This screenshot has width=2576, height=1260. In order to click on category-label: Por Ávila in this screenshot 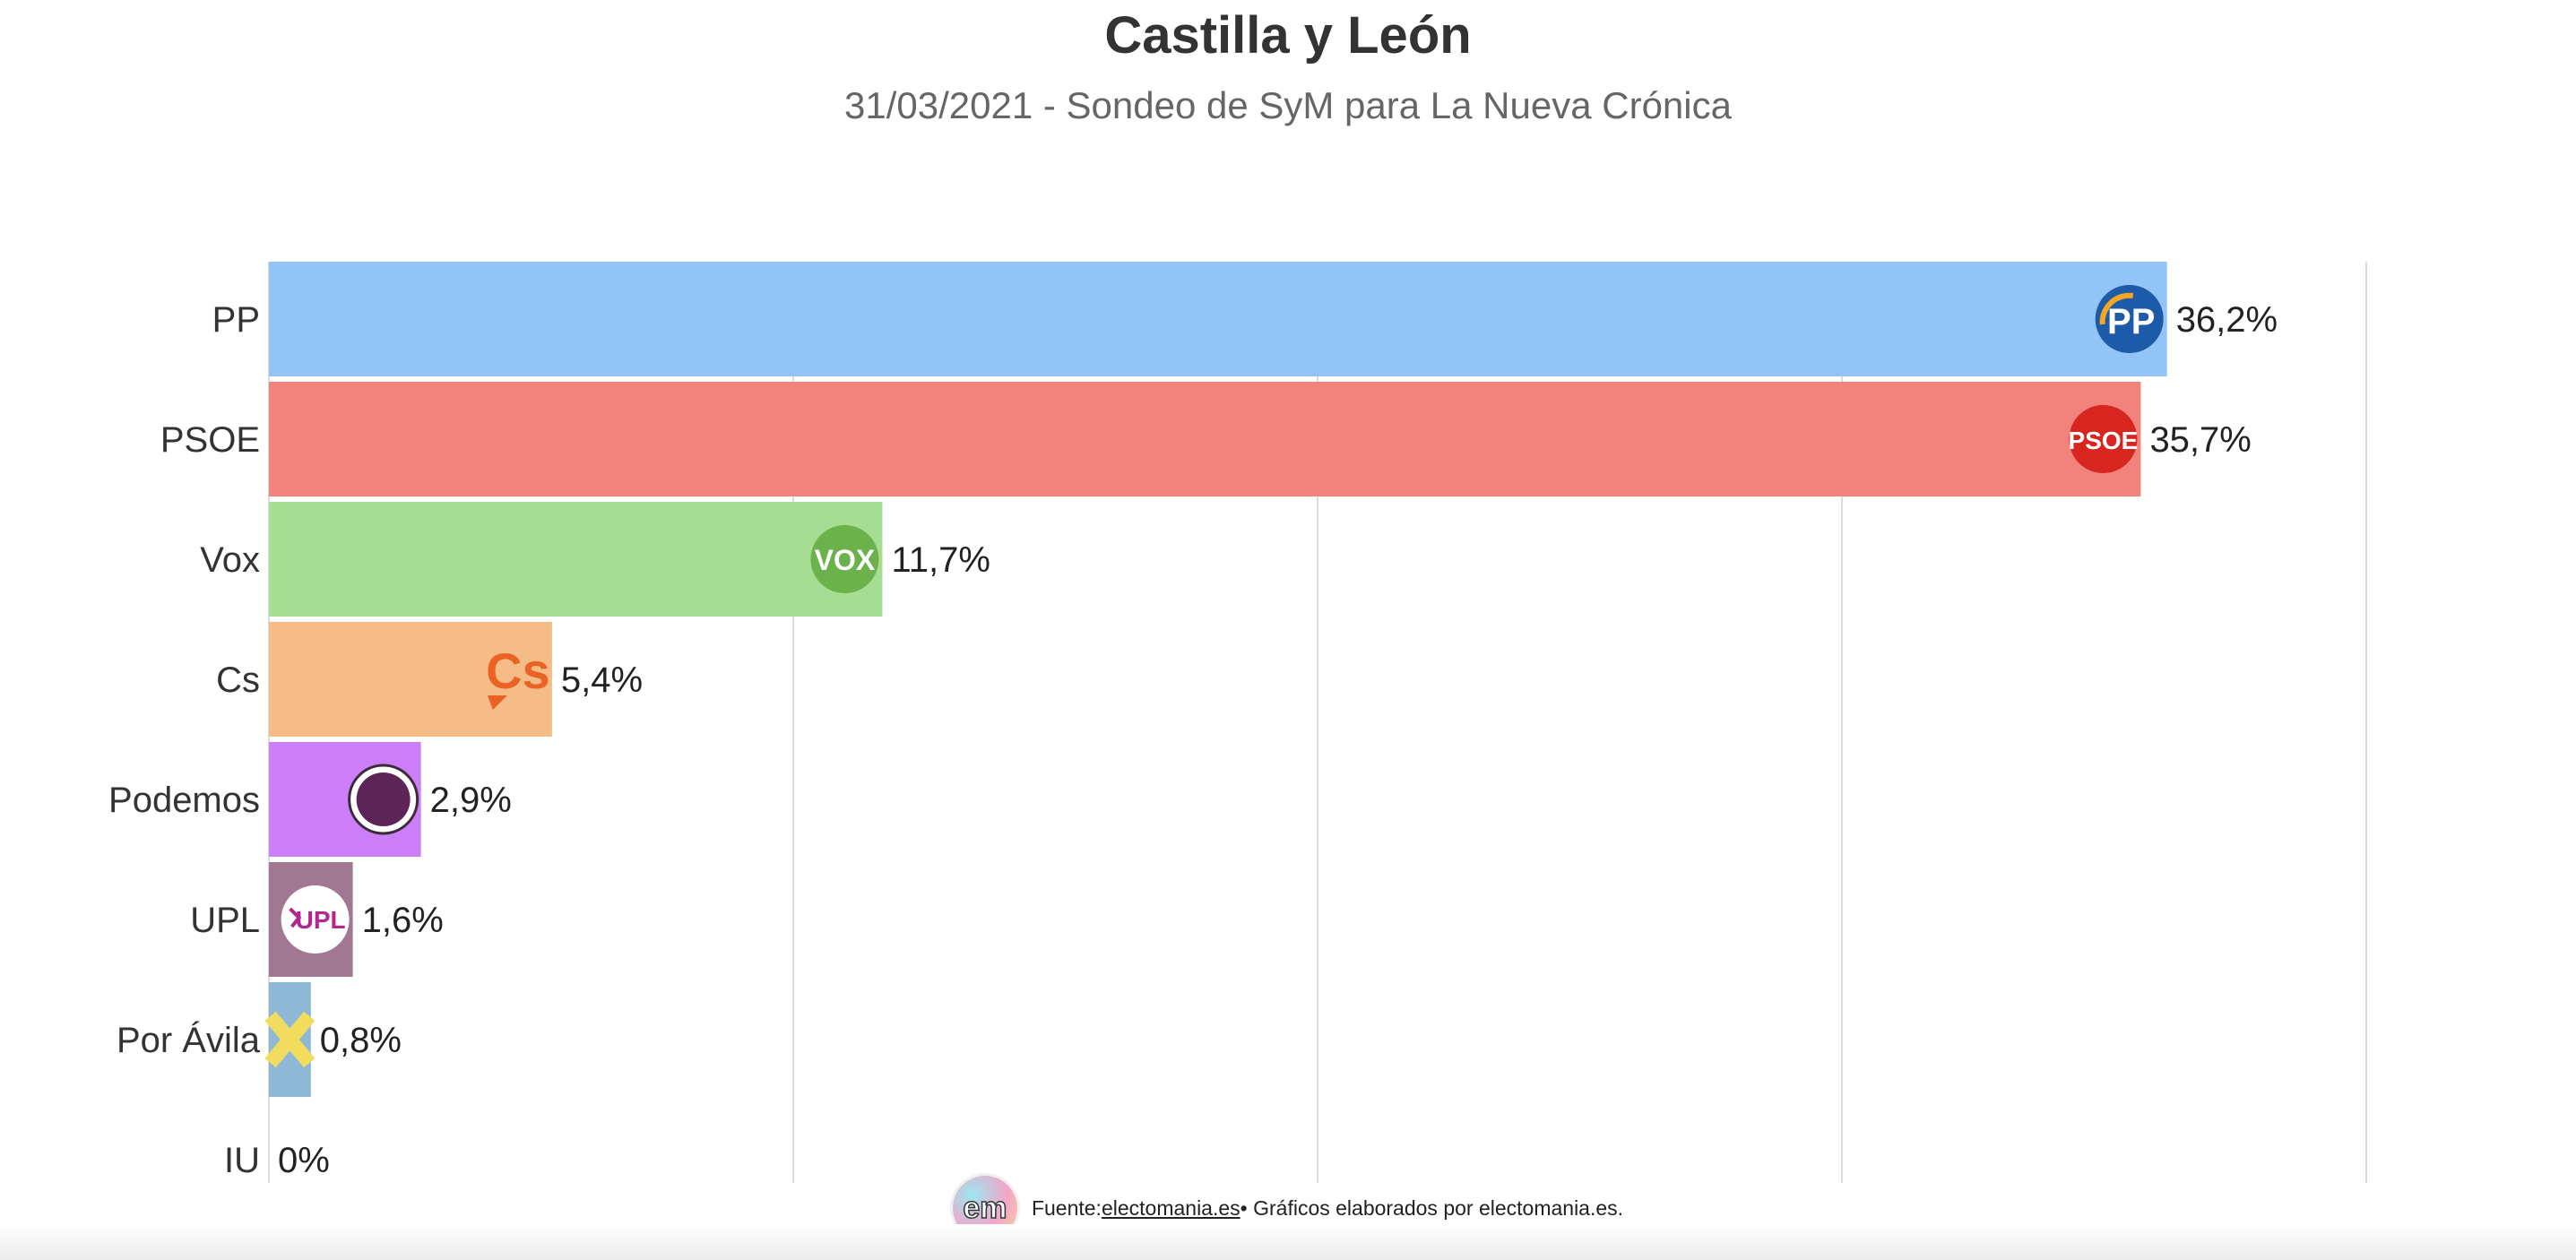, I will do `click(189, 1040)`.